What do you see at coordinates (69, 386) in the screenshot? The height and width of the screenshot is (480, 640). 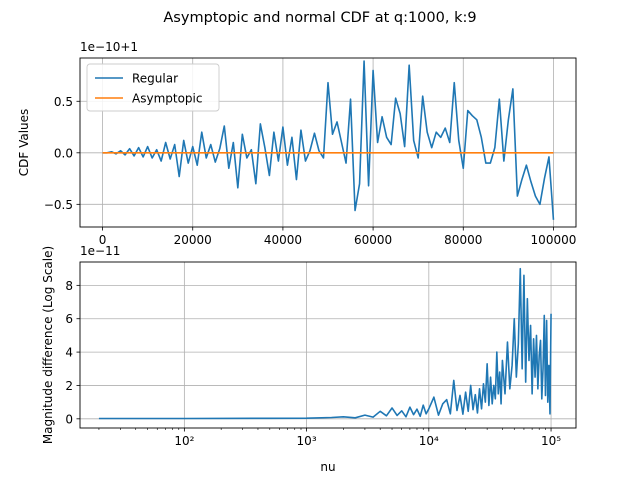 I see `y-tick-label: 2` at bounding box center [69, 386].